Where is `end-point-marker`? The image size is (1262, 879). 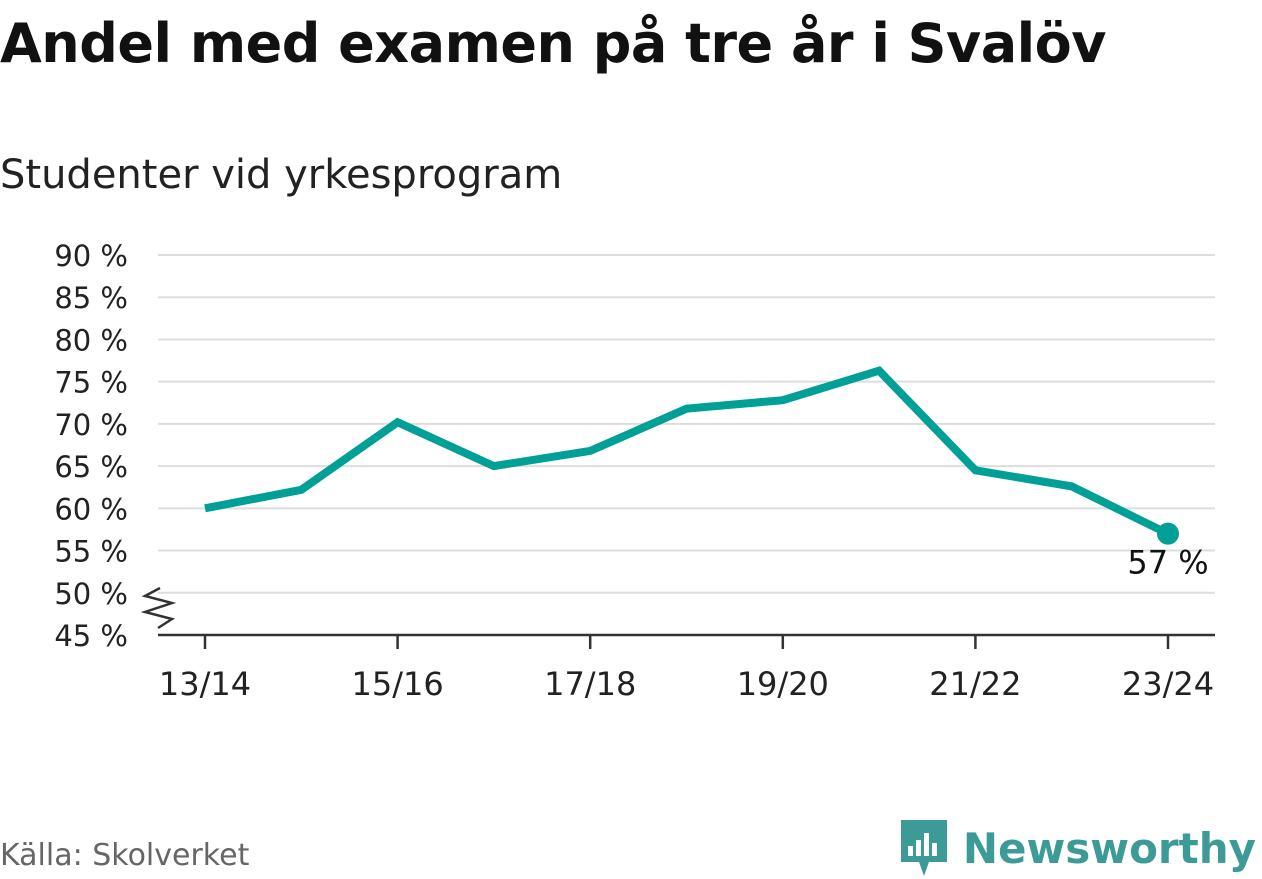 end-point-marker is located at coordinates (1168, 533).